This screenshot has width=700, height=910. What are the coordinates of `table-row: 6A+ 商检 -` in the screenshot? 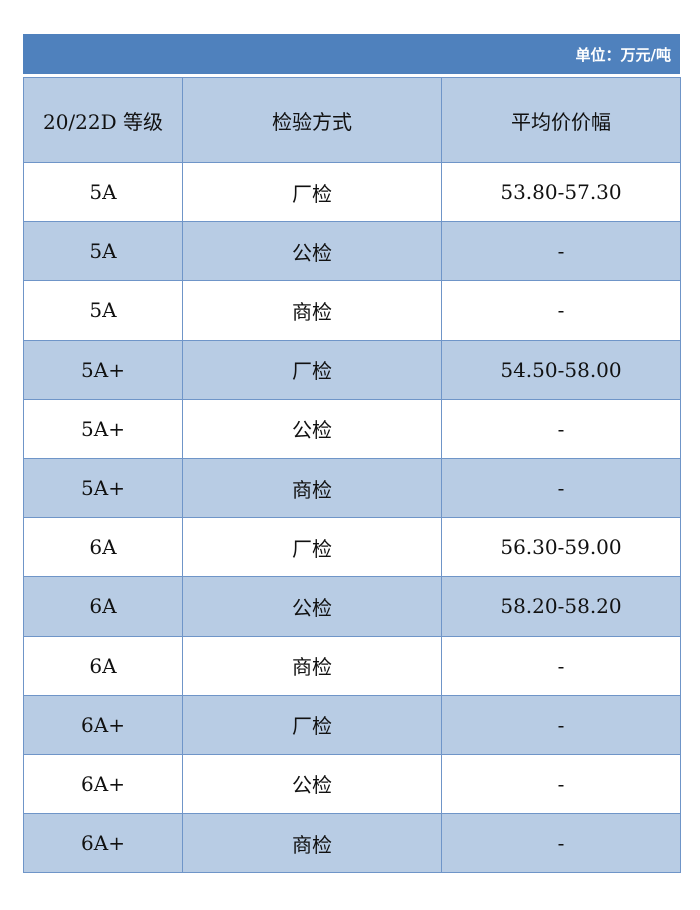 It's located at (352, 843).